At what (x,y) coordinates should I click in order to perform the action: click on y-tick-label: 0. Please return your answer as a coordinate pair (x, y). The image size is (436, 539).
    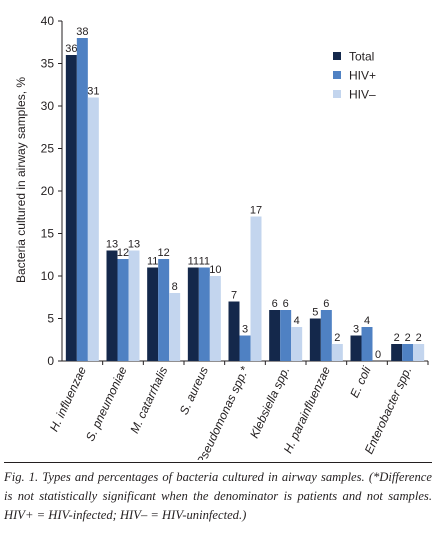
    Looking at the image, I should click on (50, 361).